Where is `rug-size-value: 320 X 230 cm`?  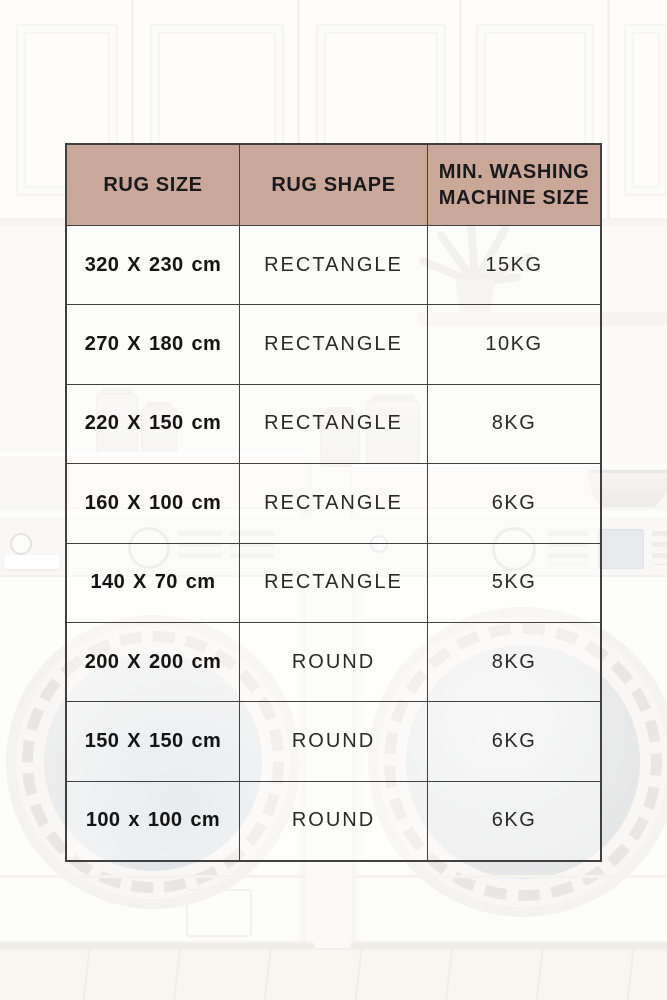
rug-size-value: 320 X 230 cm is located at coordinates (153, 265).